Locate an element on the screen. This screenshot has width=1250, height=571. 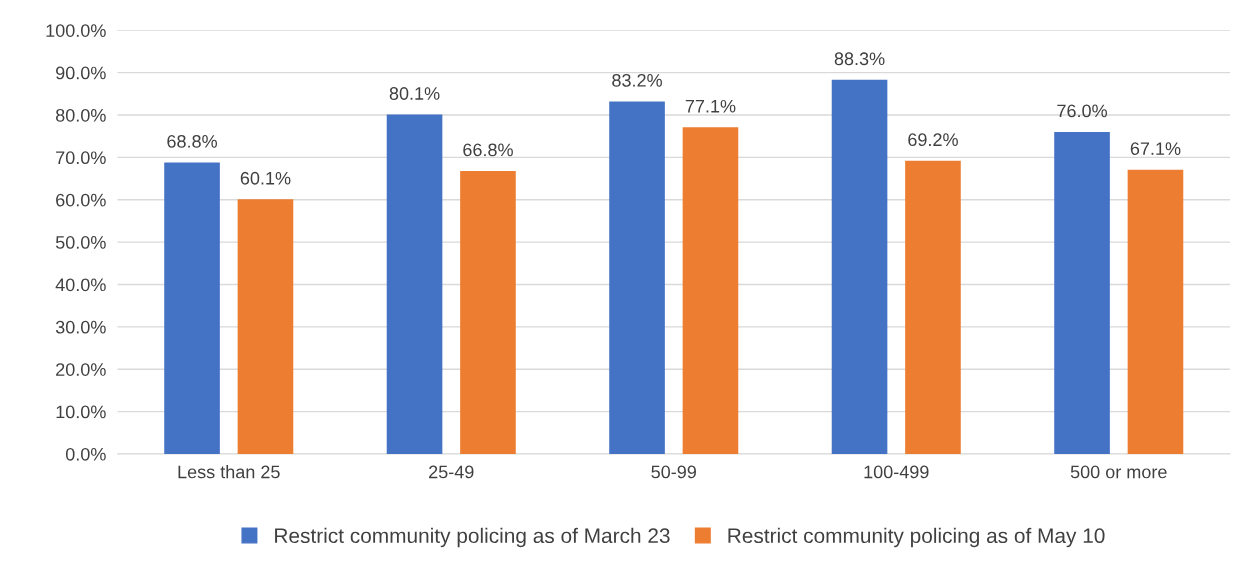
data-label: 77.1% is located at coordinates (710, 106).